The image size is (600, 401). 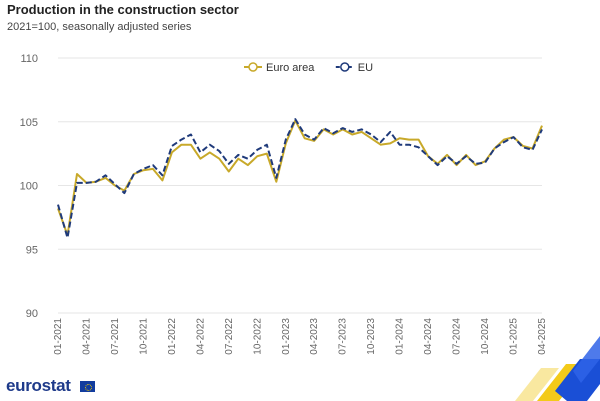 I want to click on x-tick-label: 10-2023, so click(x=371, y=336).